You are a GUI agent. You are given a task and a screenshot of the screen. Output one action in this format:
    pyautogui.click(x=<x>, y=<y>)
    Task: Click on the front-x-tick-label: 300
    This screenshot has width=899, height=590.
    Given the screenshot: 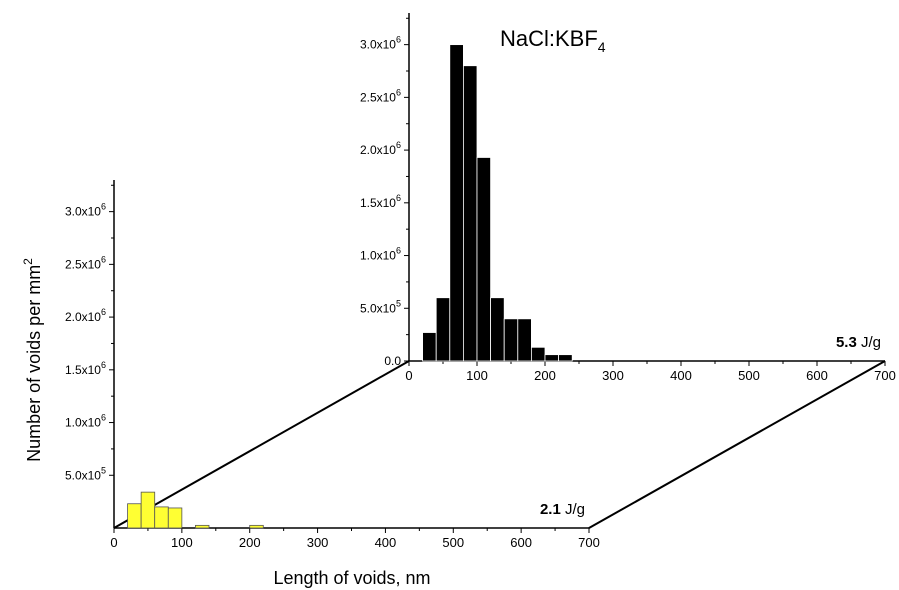 What is the action you would take?
    pyautogui.click(x=318, y=542)
    